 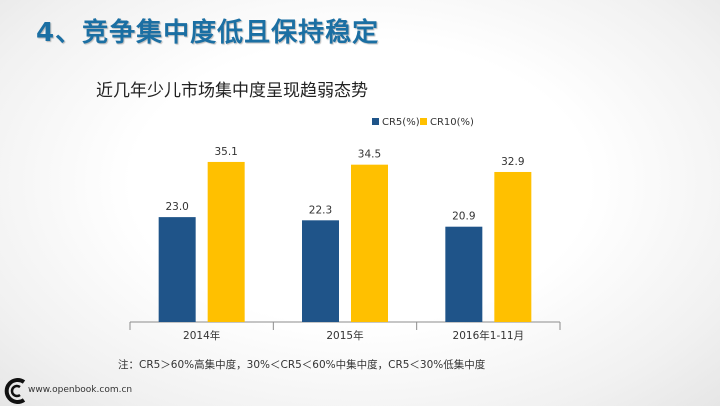 I want to click on footer-url: www.openbook.com.cn, so click(x=80, y=390).